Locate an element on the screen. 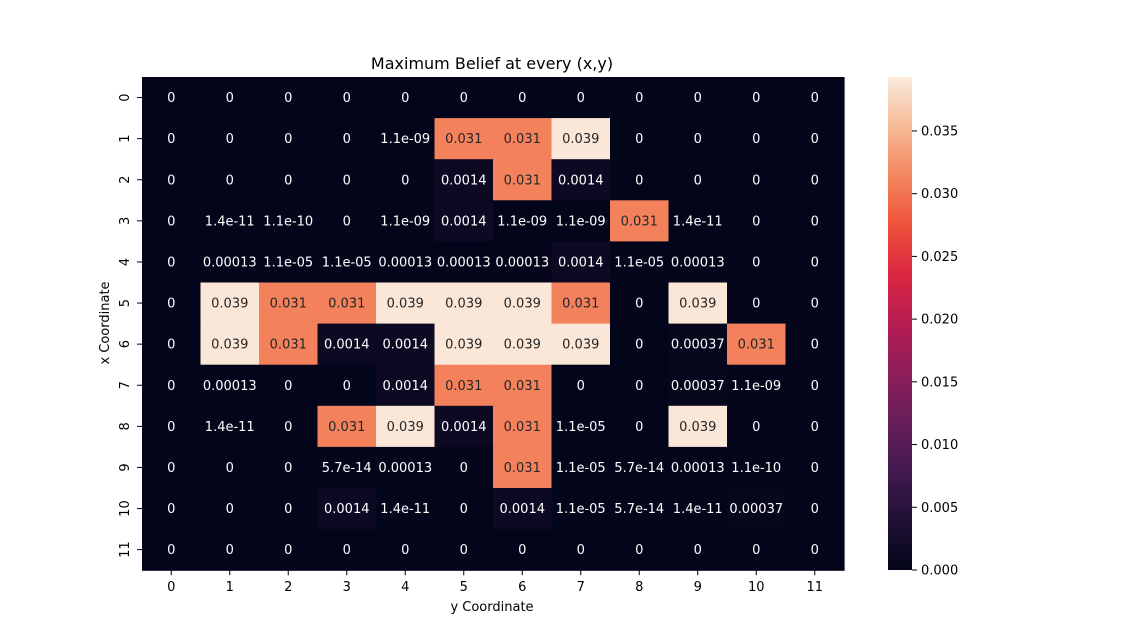 Image resolution: width=1133 pixels, height=641 pixels. cell-label: 1.1e-10 is located at coordinates (288, 221).